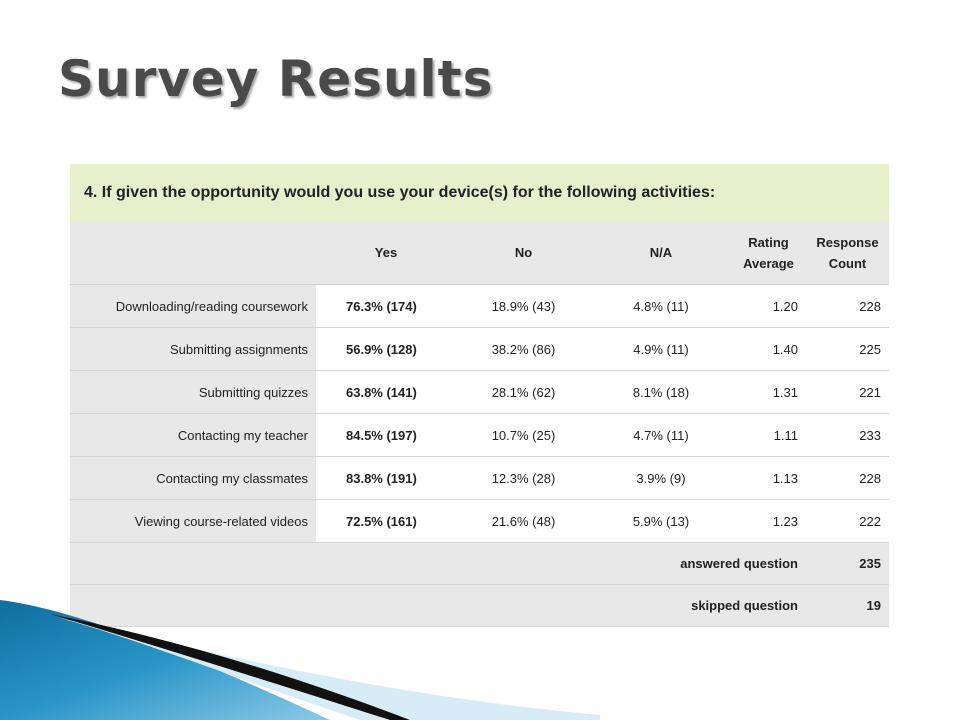 This screenshot has width=960, height=720. Describe the element at coordinates (768, 478) in the screenshot. I see `rating-average-value: 1.13` at that location.